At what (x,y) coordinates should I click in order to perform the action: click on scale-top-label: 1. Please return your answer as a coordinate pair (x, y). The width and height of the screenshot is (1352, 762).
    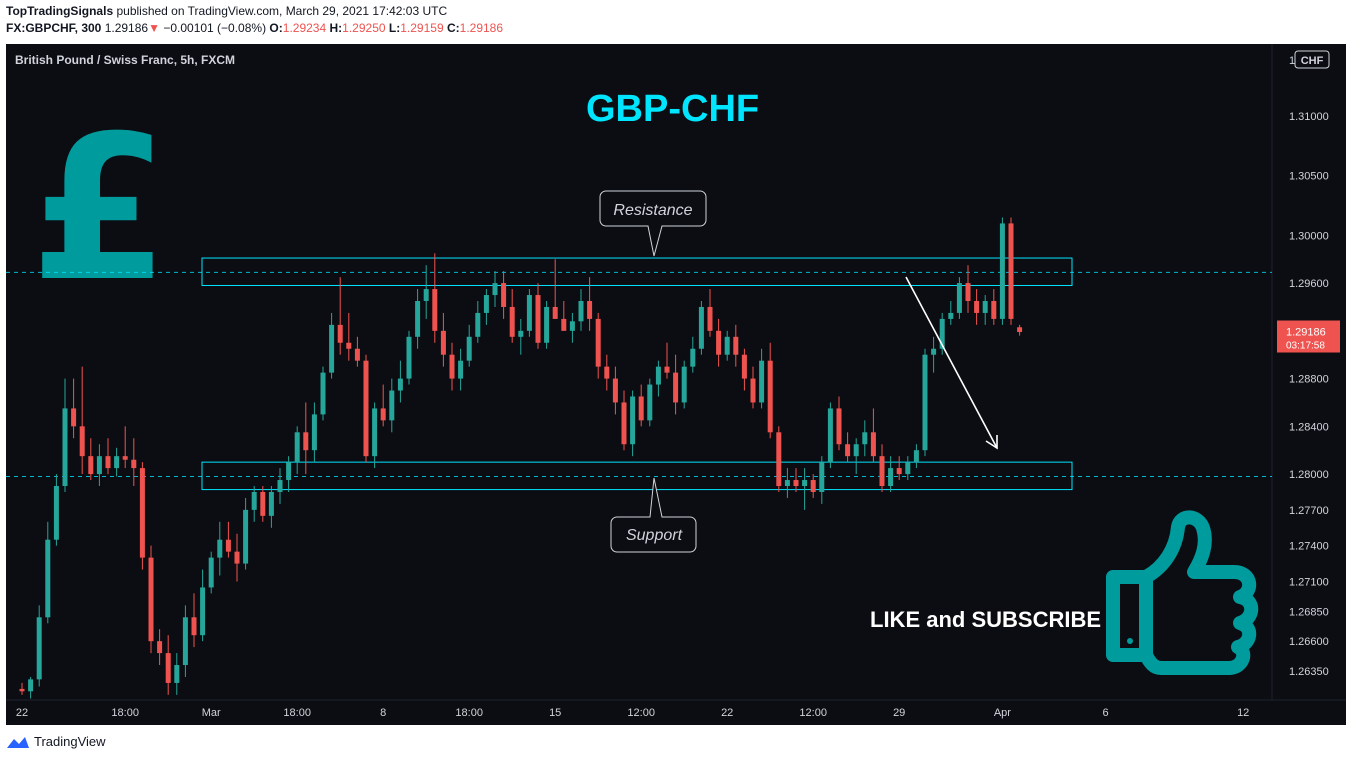
    Looking at the image, I should click on (1292, 61).